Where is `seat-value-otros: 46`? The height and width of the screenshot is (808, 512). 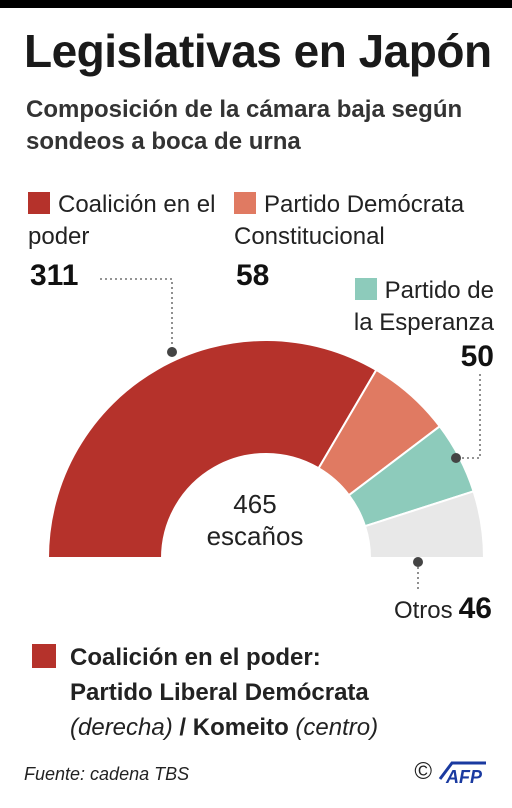 seat-value-otros: 46 is located at coordinates (475, 608).